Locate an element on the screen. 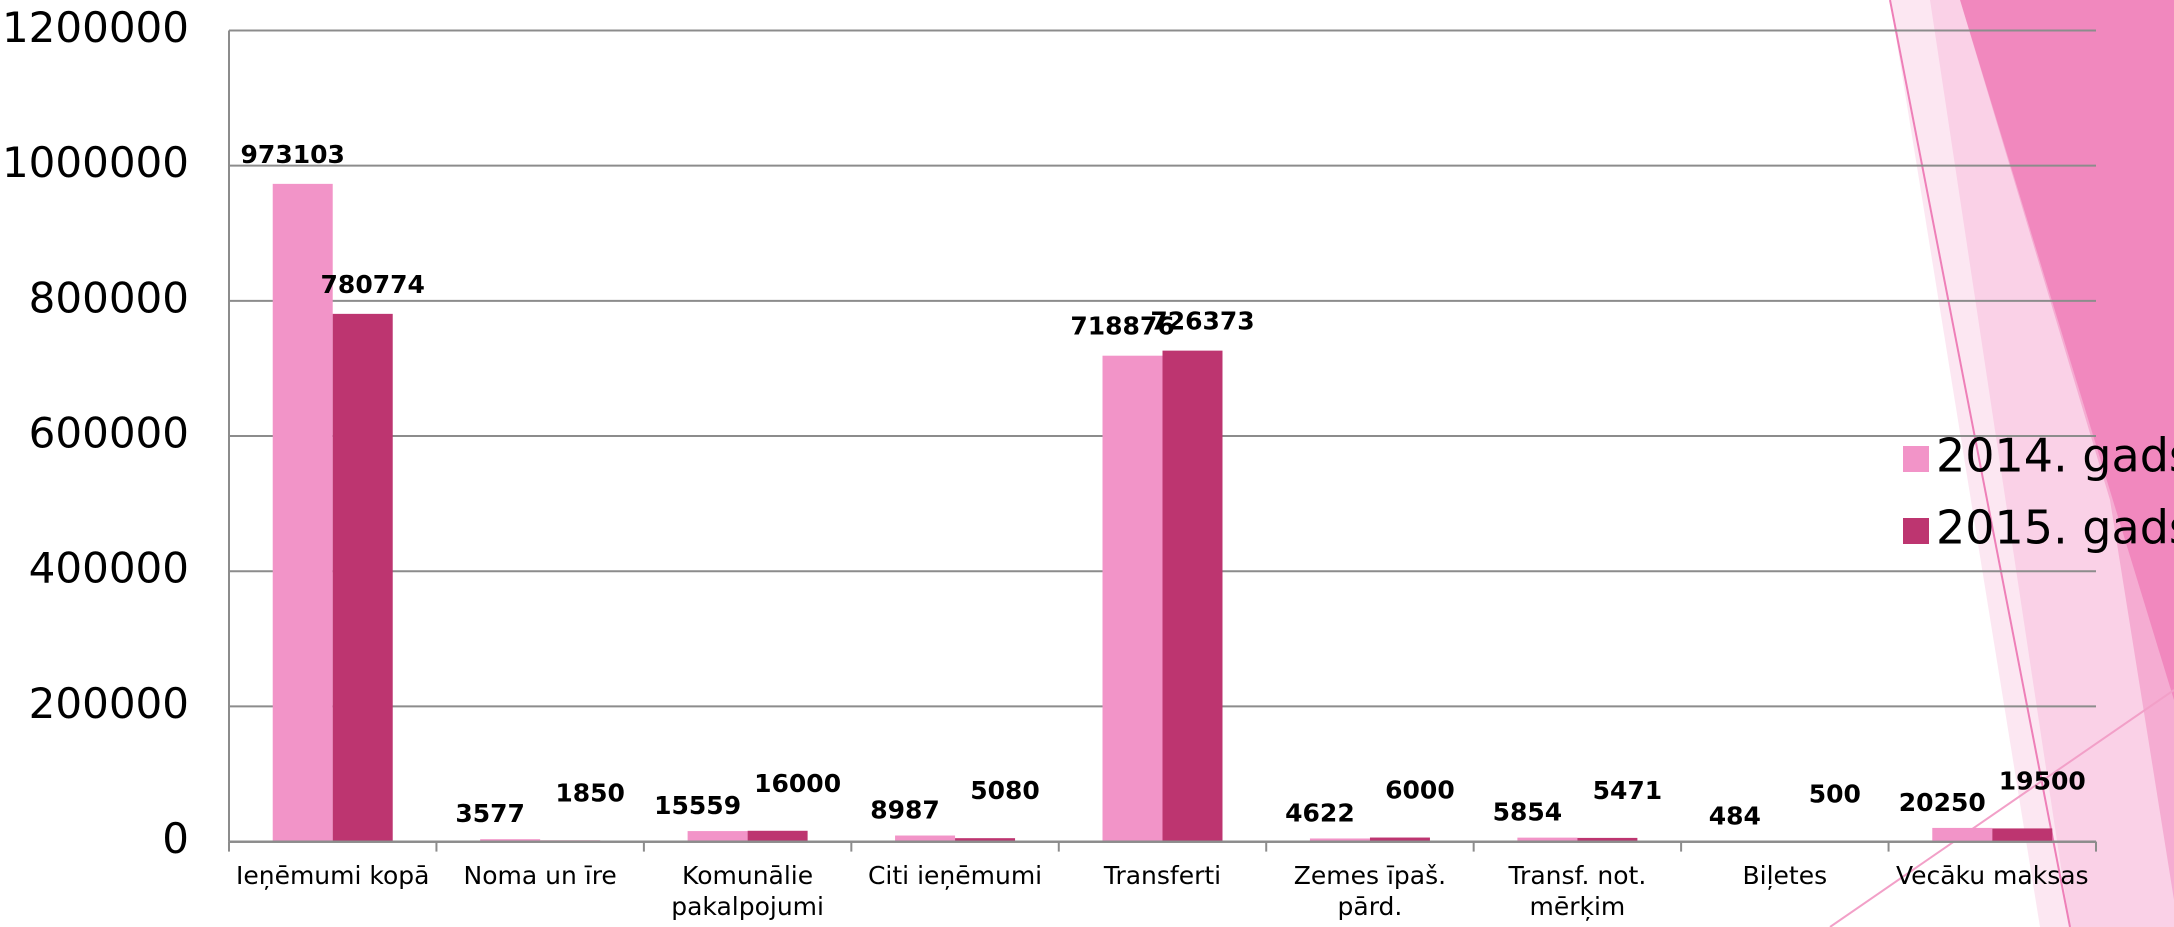  data-label: 973103 is located at coordinates (293, 154).